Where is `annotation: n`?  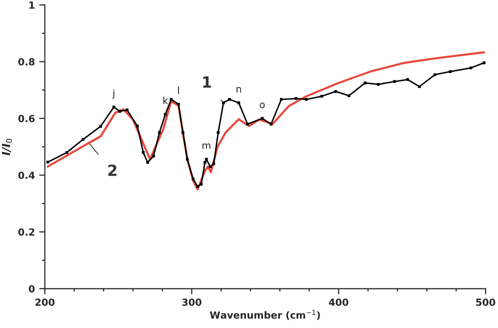 annotation: n is located at coordinates (238, 89).